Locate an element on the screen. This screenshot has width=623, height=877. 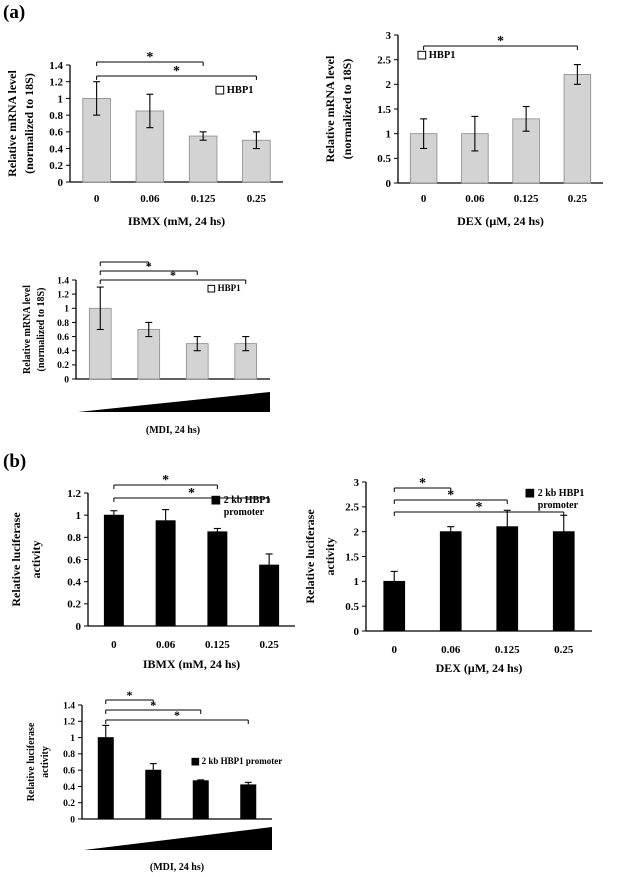
y-tick-label: 0.5 is located at coordinates (384, 159).